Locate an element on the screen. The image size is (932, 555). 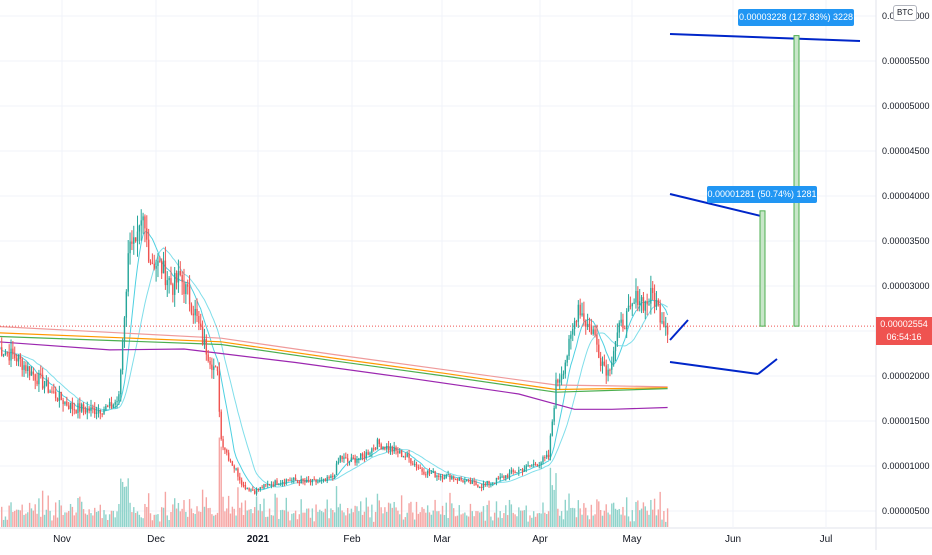
time-axis: Nov Dec 2021 Feb Mar Apr May Jun Jul is located at coordinates (442, 539).